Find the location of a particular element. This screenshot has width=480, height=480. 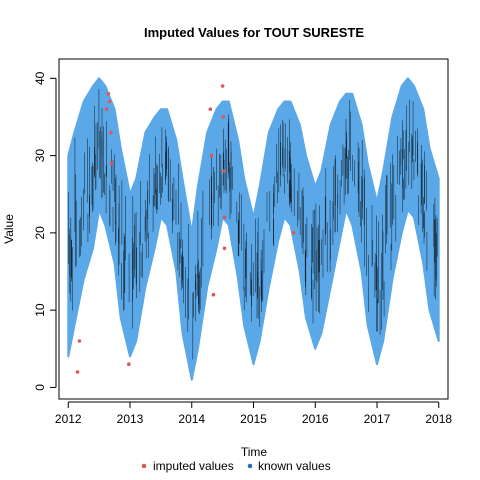

y-axis: 0 10 20 30 40 is located at coordinates (45, 231).